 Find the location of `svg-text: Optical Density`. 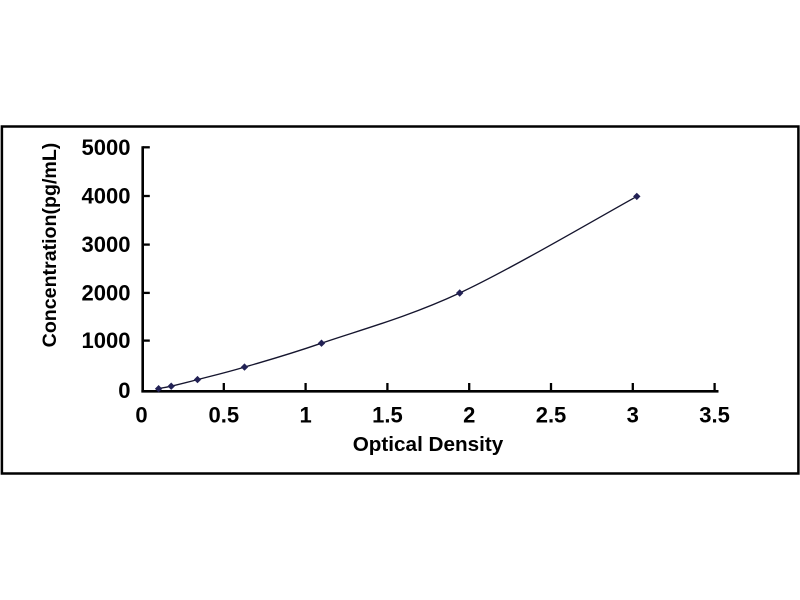

svg-text: Optical Density is located at coordinates (428, 444).